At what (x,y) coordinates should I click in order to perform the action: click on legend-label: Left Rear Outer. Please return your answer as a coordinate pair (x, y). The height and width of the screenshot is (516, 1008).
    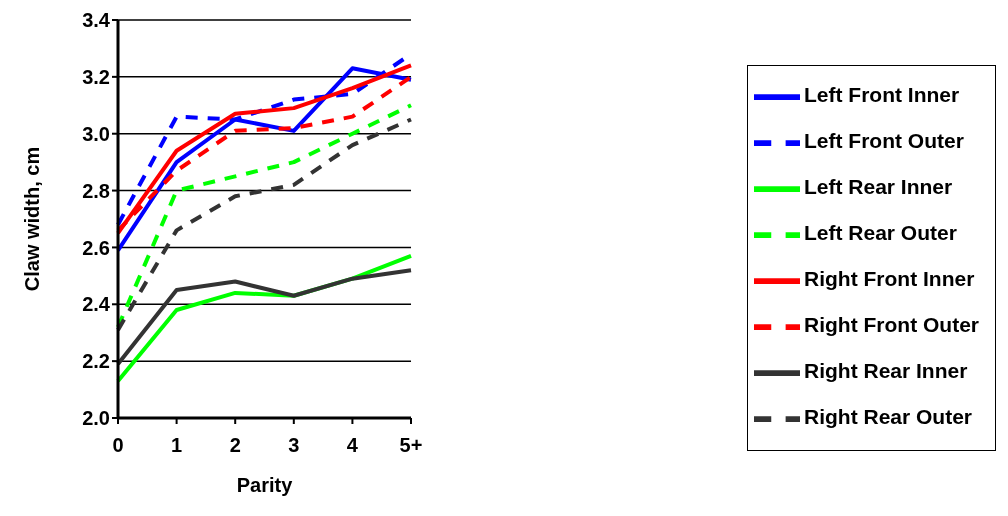
    Looking at the image, I should click on (880, 233).